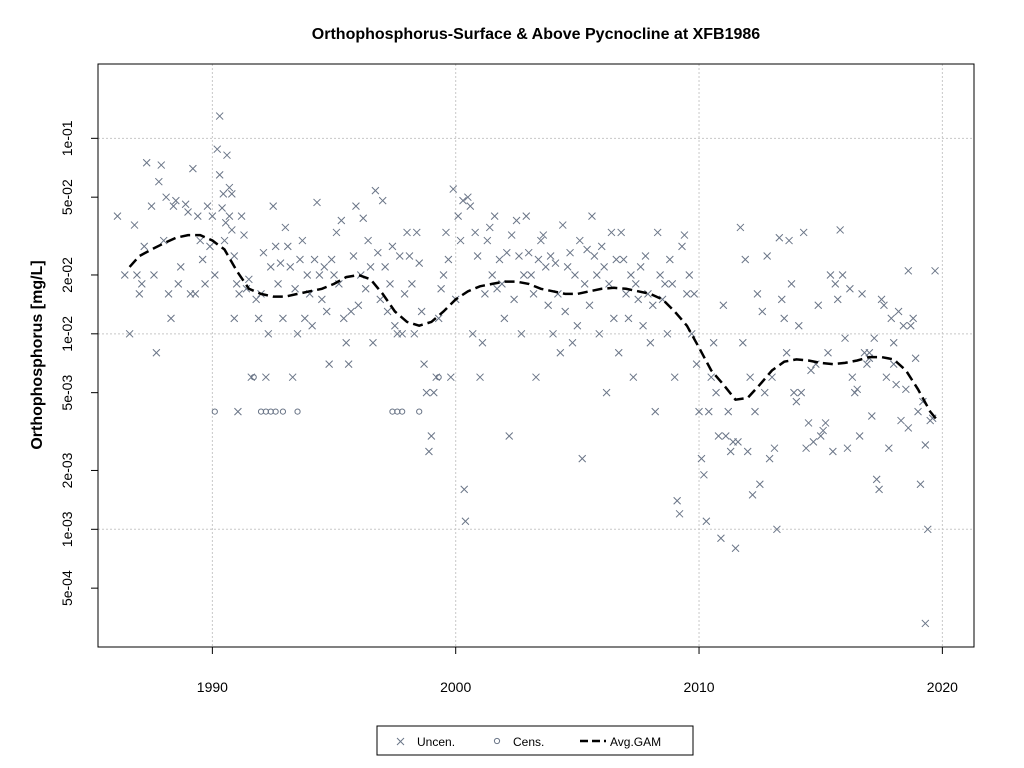  I want to click on y-tick-label: 1e-01, so click(67, 138).